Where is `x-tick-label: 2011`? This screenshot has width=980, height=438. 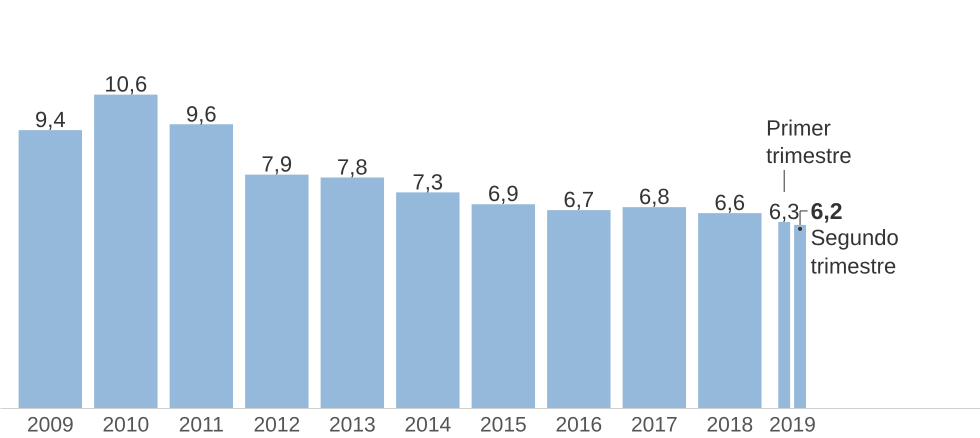
x-tick-label: 2011 is located at coordinates (201, 425).